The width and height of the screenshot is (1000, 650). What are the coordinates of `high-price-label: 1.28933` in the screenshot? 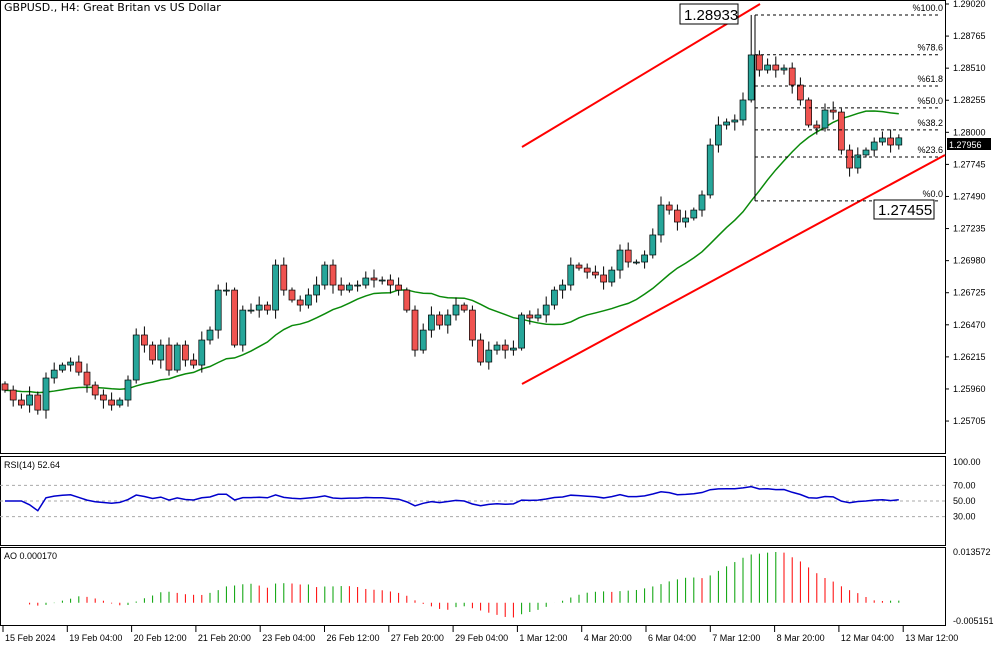 It's located at (711, 15).